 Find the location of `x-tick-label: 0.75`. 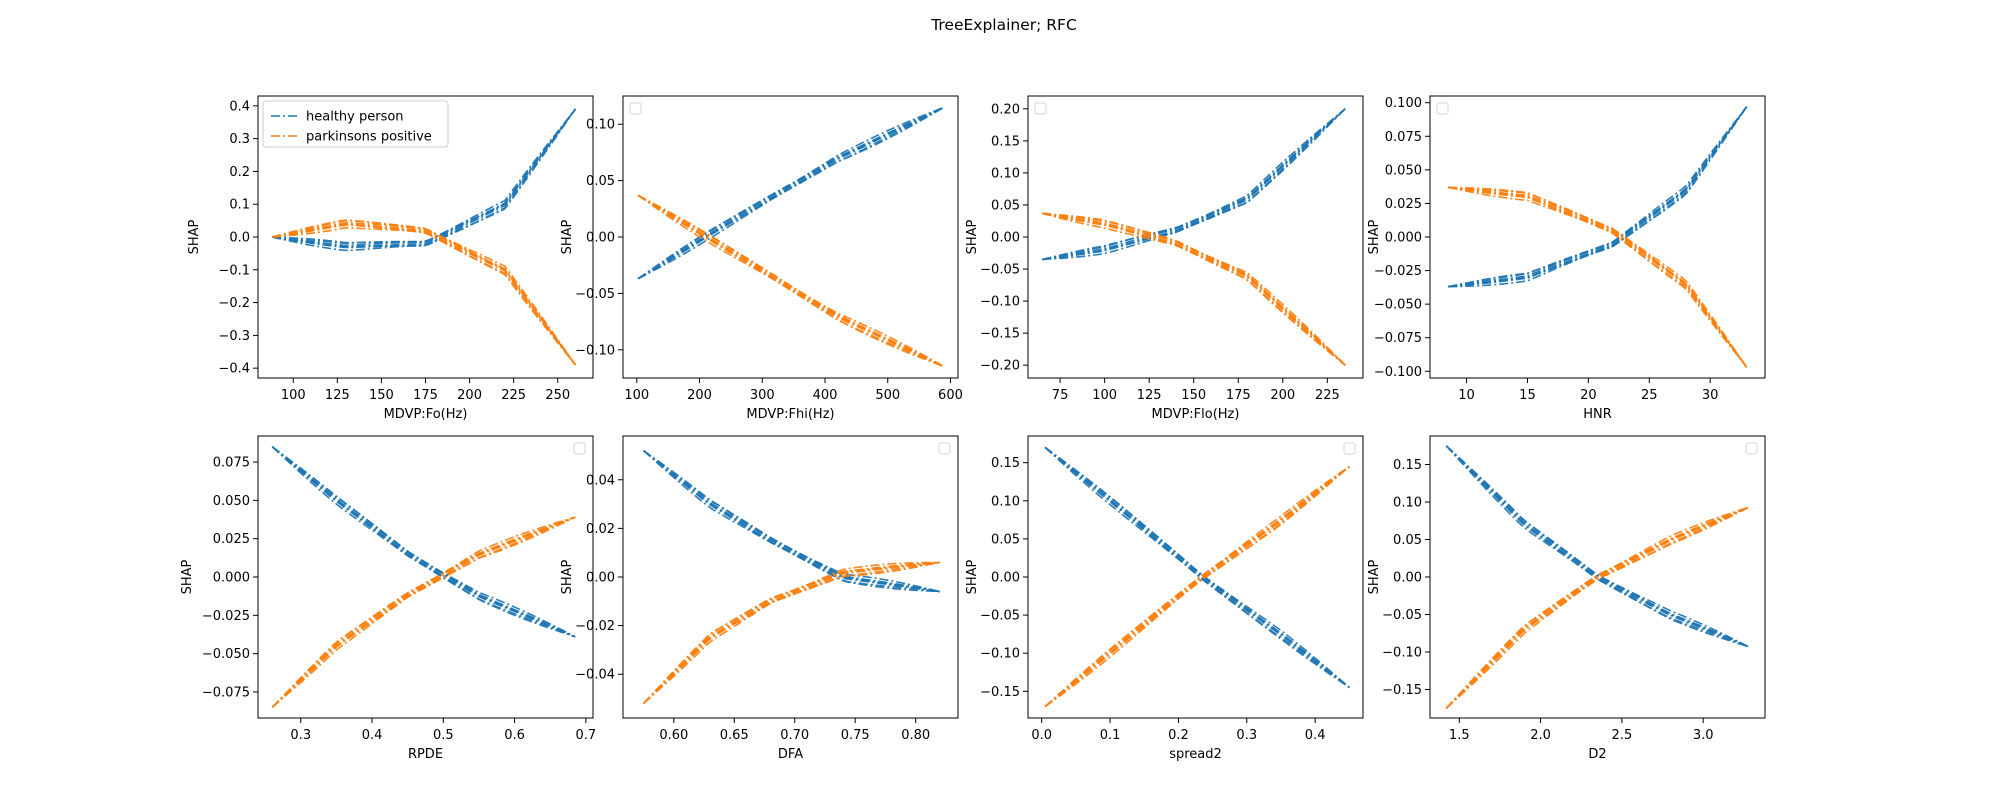

x-tick-label: 0.75 is located at coordinates (855, 735).